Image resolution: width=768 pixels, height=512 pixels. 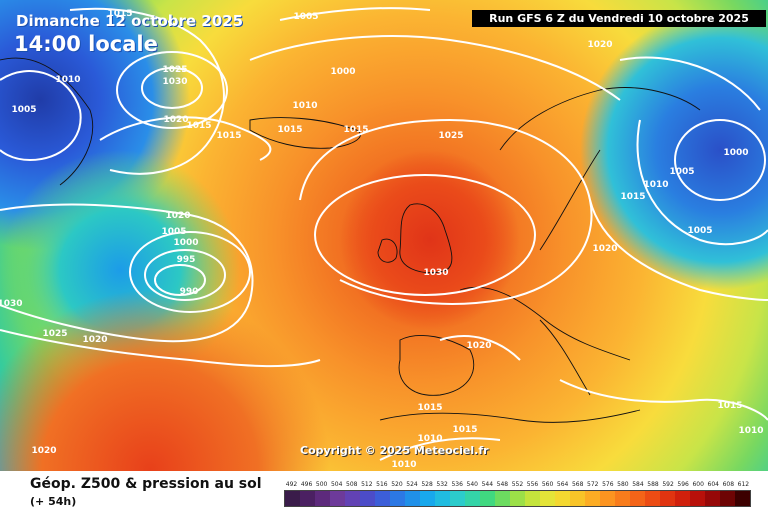 What do you see at coordinates (728, 484) in the screenshot?
I see `legend-value-label: 608` at bounding box center [728, 484].